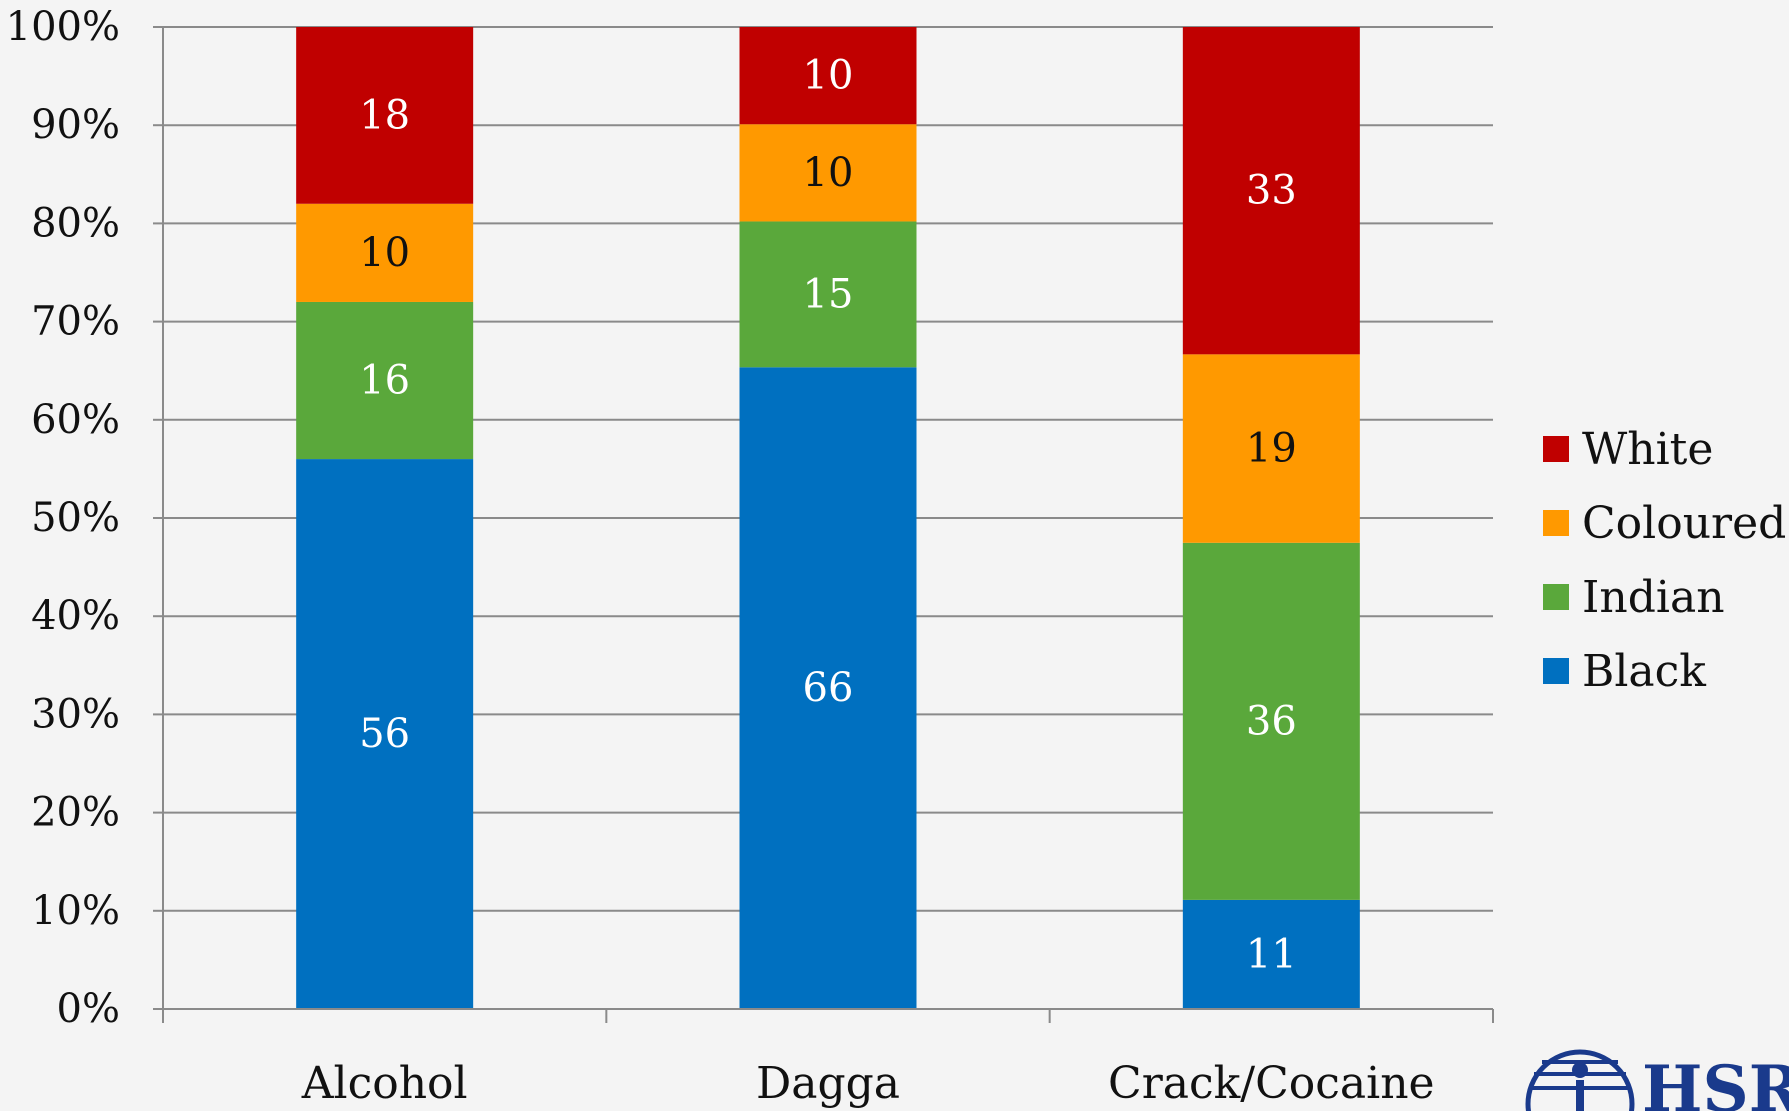 The width and height of the screenshot is (1789, 1111). Describe the element at coordinates (75, 616) in the screenshot. I see `y-tick-label: 40%` at that location.